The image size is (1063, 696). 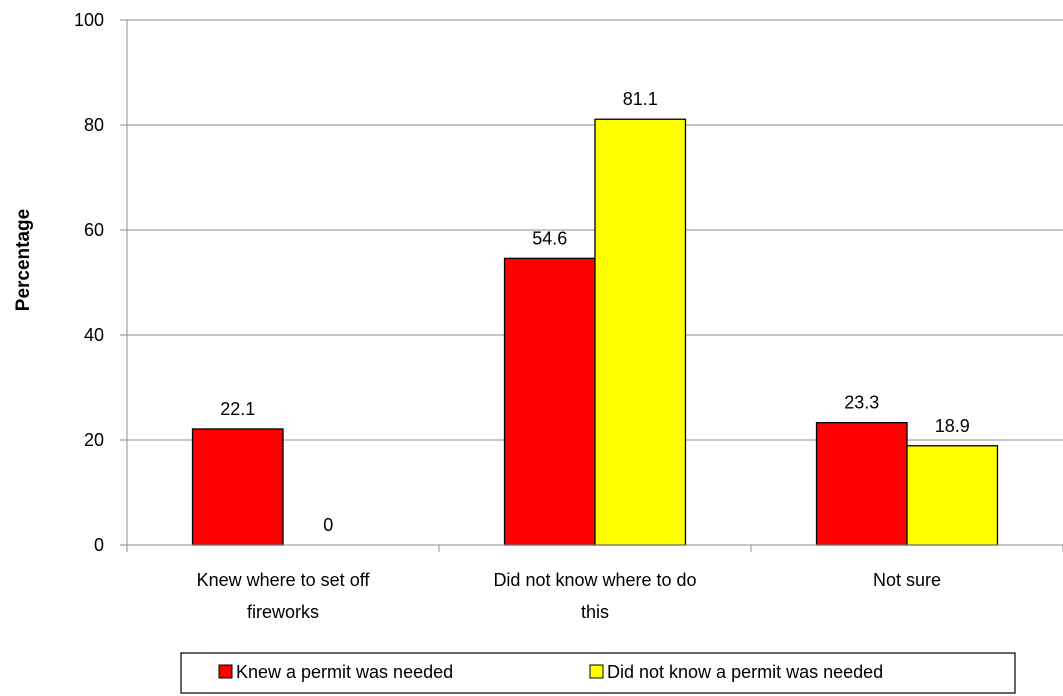 I want to click on x-category-label: Knew where to set off, so click(x=284, y=580).